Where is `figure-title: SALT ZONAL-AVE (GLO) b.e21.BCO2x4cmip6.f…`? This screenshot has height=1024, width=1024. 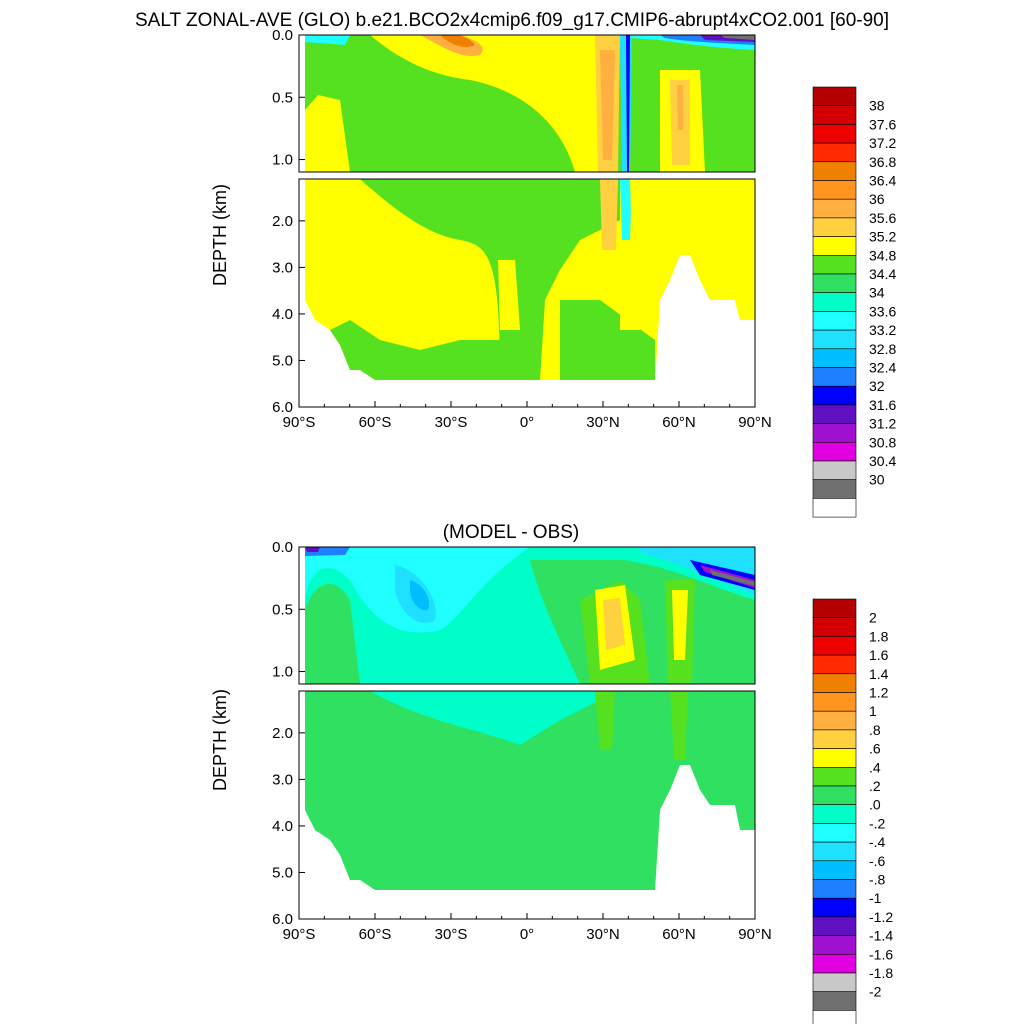 figure-title: SALT ZONAL-AVE (GLO) b.e21.BCO2x4cmip6.f… is located at coordinates (512, 20).